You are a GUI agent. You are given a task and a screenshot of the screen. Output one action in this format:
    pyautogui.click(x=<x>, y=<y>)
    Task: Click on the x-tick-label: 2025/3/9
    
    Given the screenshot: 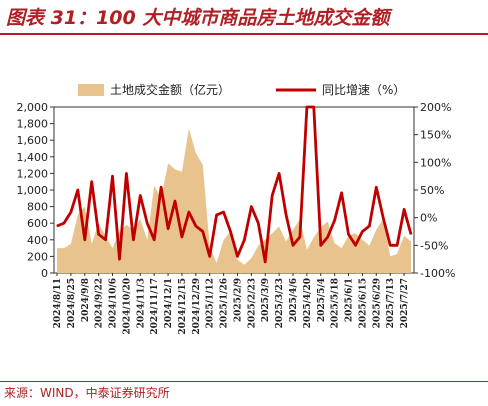 What is the action you would take?
    pyautogui.click(x=266, y=300)
    